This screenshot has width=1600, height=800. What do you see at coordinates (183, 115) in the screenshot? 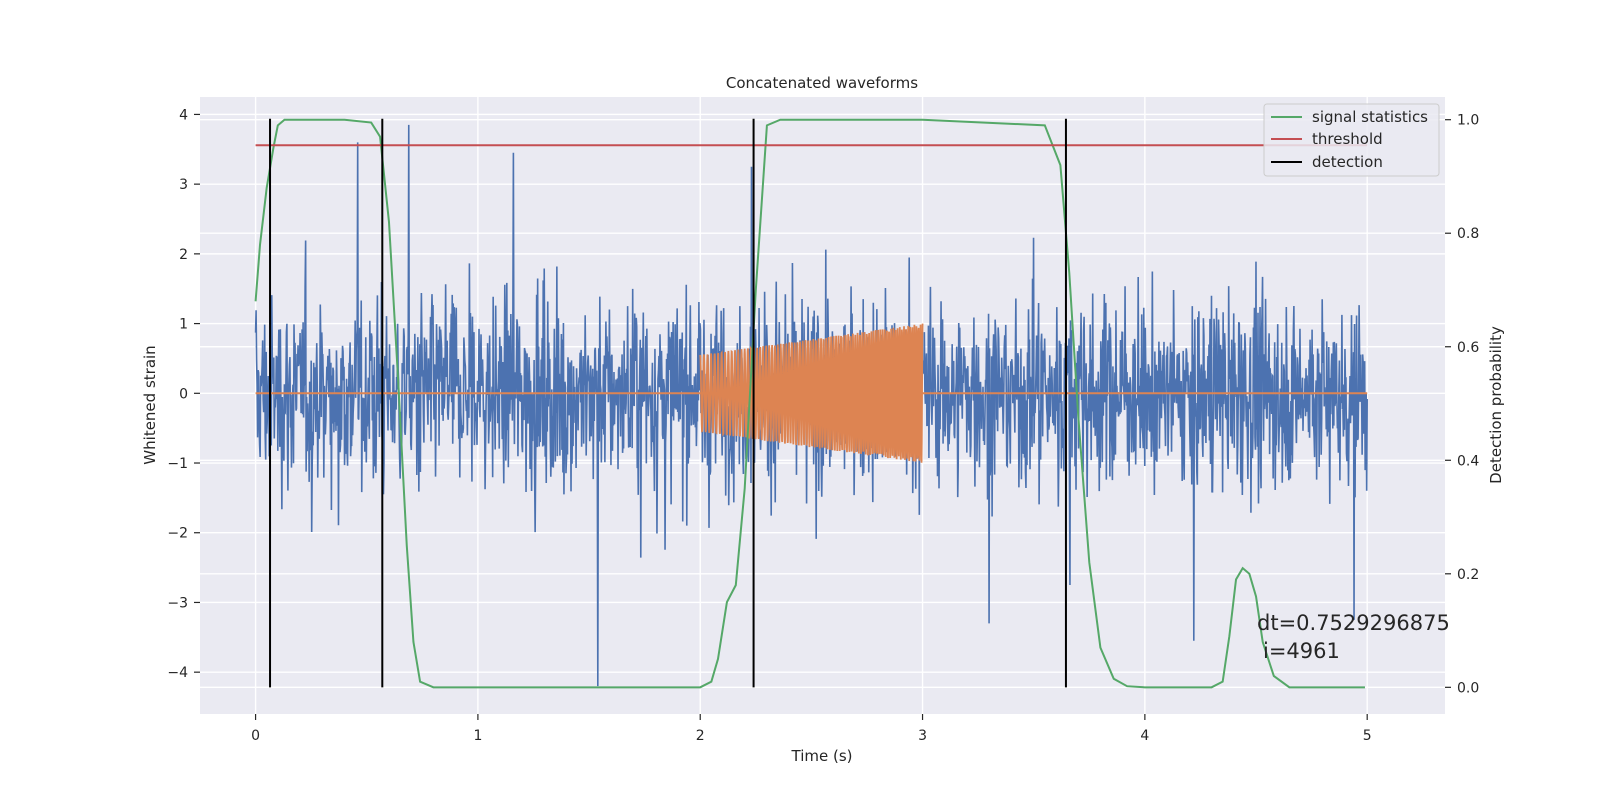
I see `y-tick-label: 4` at bounding box center [183, 115].